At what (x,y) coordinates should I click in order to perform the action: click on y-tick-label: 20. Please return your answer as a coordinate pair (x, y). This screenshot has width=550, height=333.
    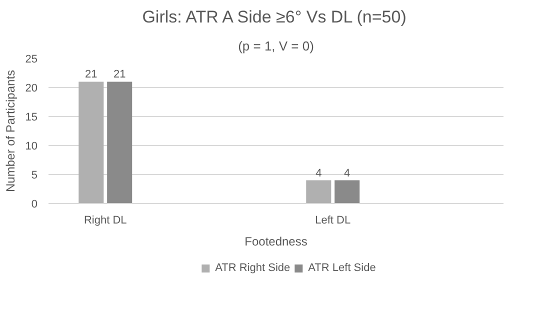
    Looking at the image, I should click on (31, 88).